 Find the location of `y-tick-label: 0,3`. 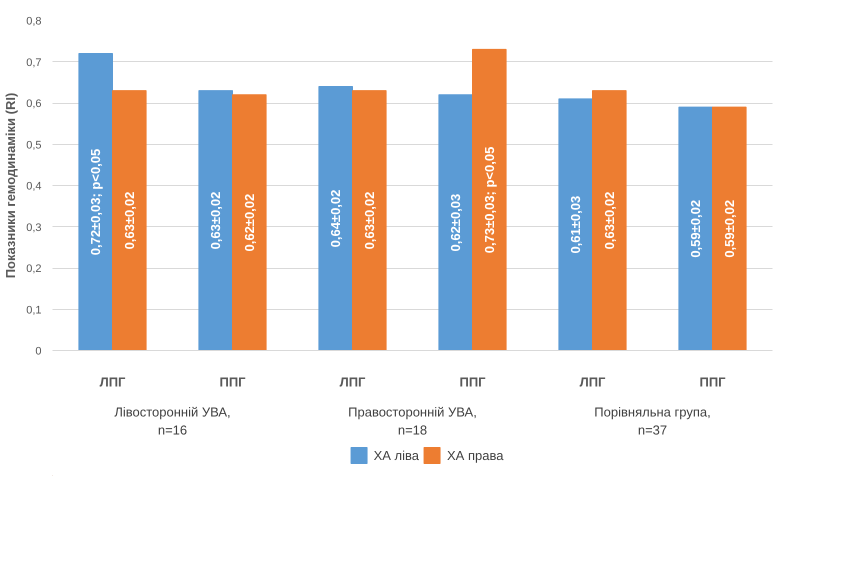

y-tick-label: 0,3 is located at coordinates (34, 228).